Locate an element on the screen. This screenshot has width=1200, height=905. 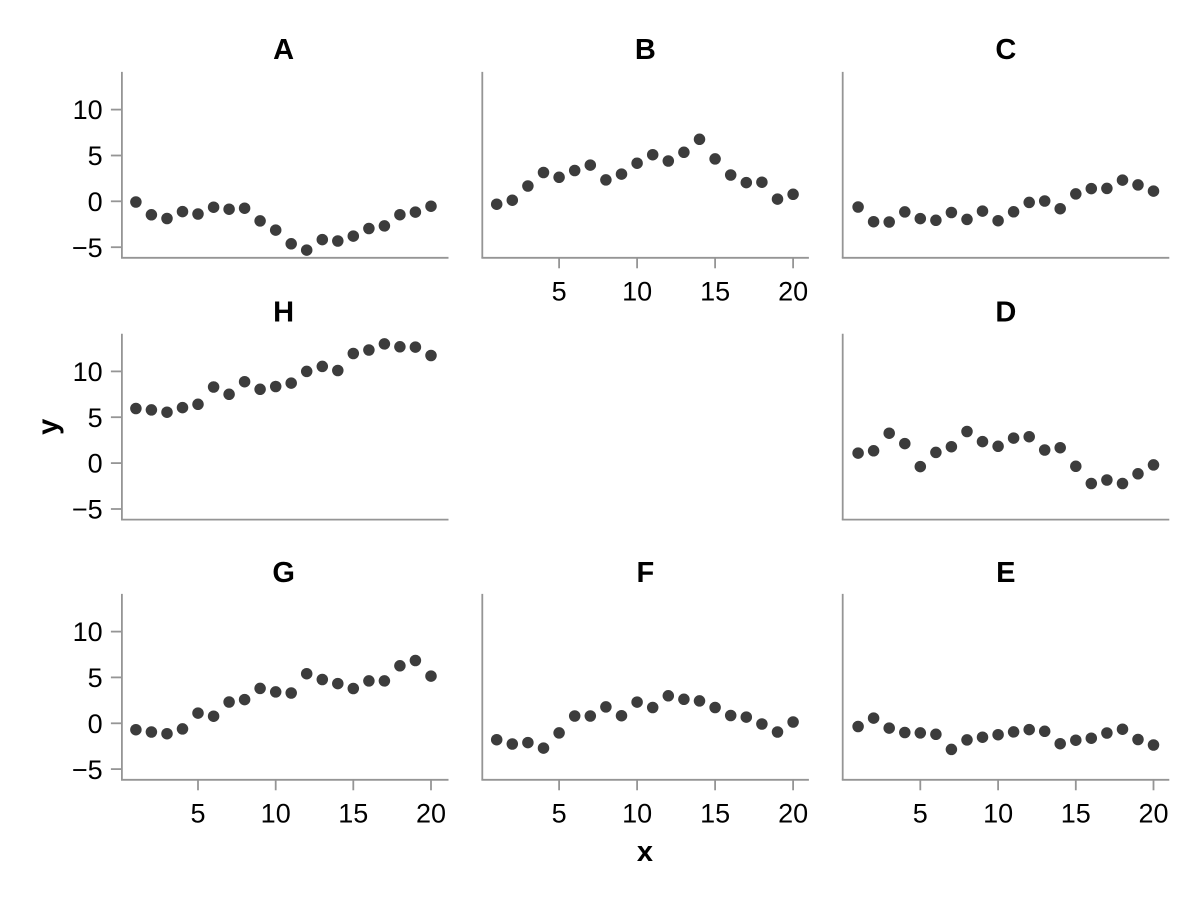
svg-text: D is located at coordinates (1005, 313).